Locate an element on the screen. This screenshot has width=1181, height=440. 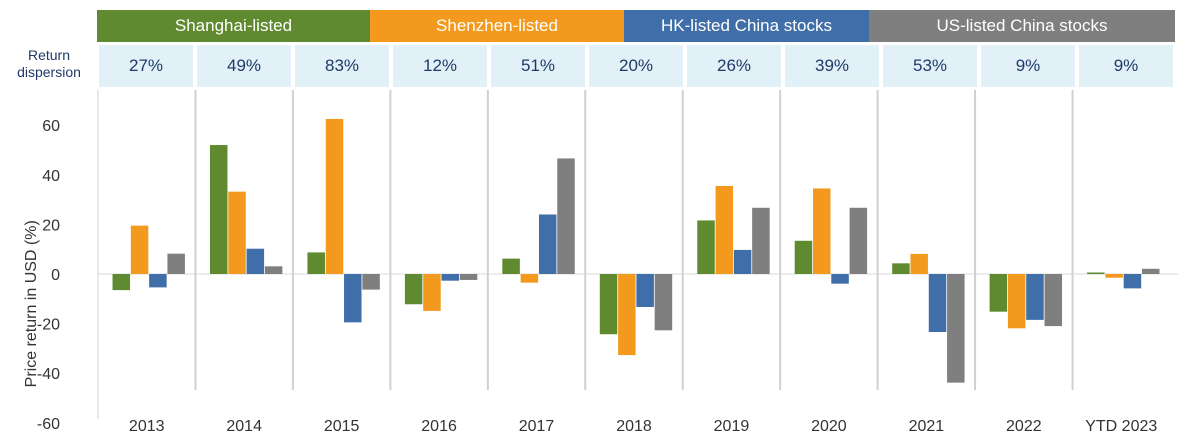
y-axis-title: Price return in USD (%) is located at coordinates (31, 303).